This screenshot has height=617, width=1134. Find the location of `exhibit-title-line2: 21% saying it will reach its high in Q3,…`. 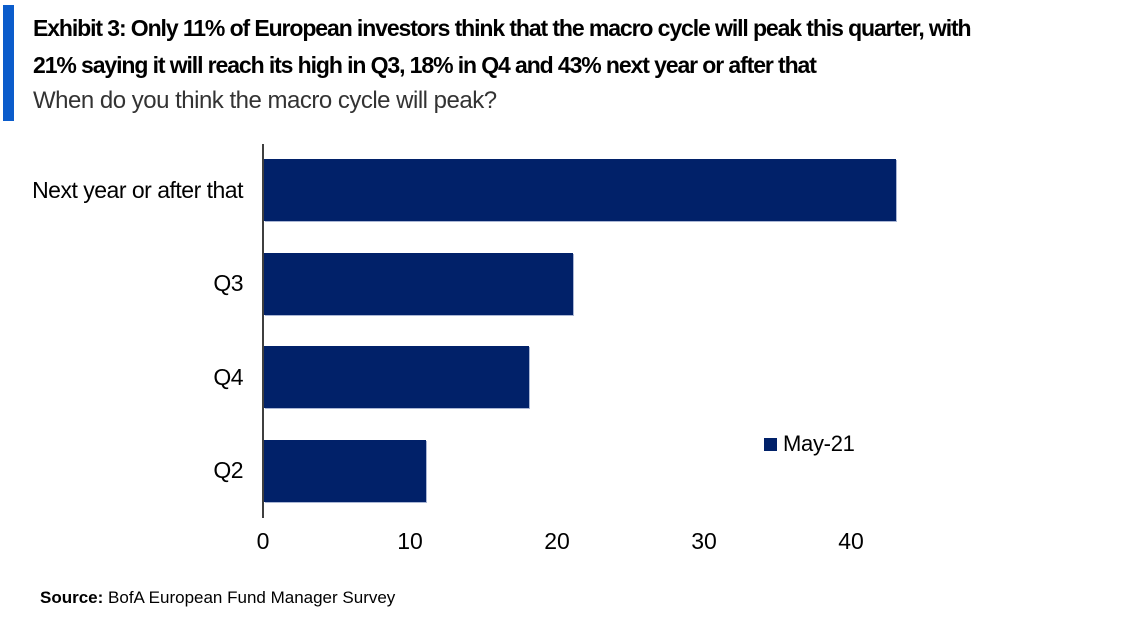

exhibit-title-line2: 21% saying it will reach its high in Q3,… is located at coordinates (425, 65).